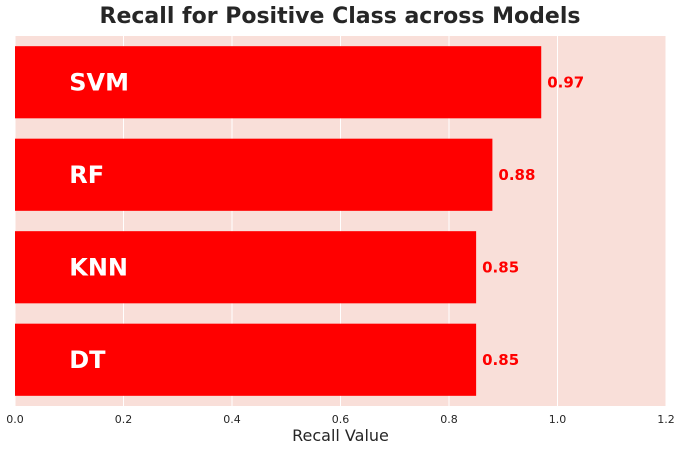 This screenshot has width=681, height=451. Describe the element at coordinates (232, 419) in the screenshot. I see `x-tick-label: 0.4` at that location.